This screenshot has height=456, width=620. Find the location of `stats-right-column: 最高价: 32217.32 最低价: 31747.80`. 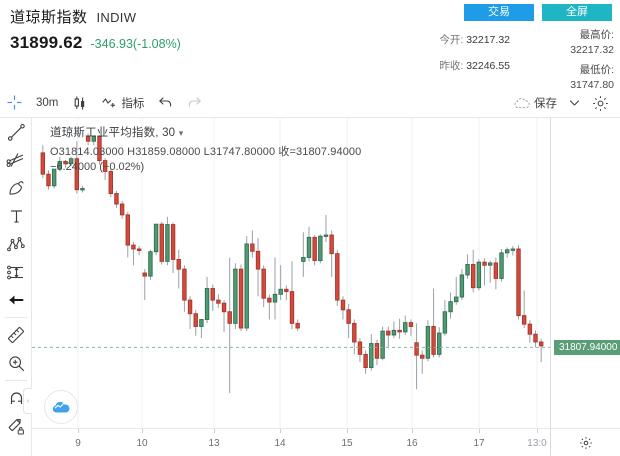

stats-right-column: 最高价: 32217.32 最低价: 31747.80 is located at coordinates (564, 59).